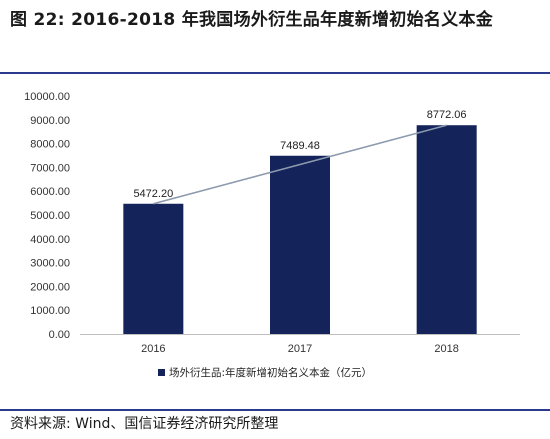  Describe the element at coordinates (161, 372) in the screenshot. I see `legend-swatch` at that location.